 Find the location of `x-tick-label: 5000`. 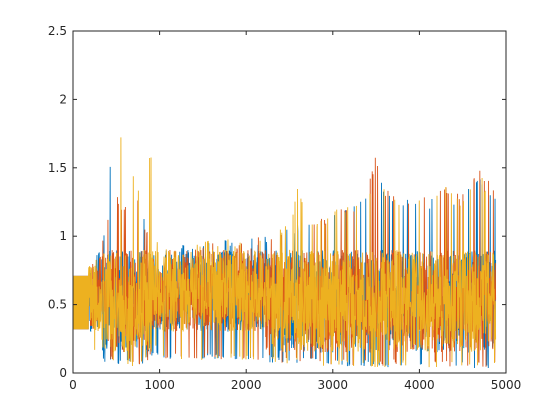

x-tick-label: 5000 is located at coordinates (506, 385).